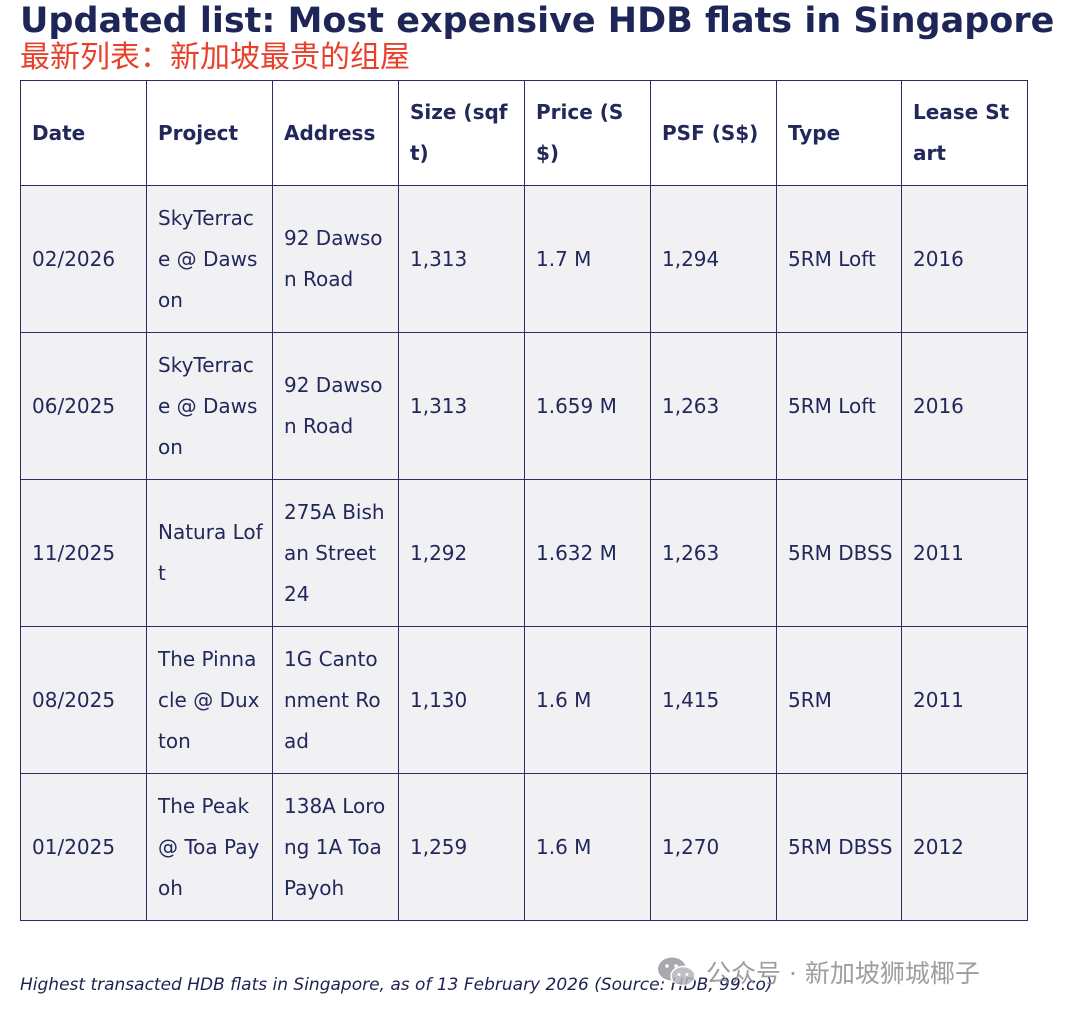 This screenshot has height=1016, width=1080. I want to click on cell-project: The Peak @ Toa Payoh, so click(209, 847).